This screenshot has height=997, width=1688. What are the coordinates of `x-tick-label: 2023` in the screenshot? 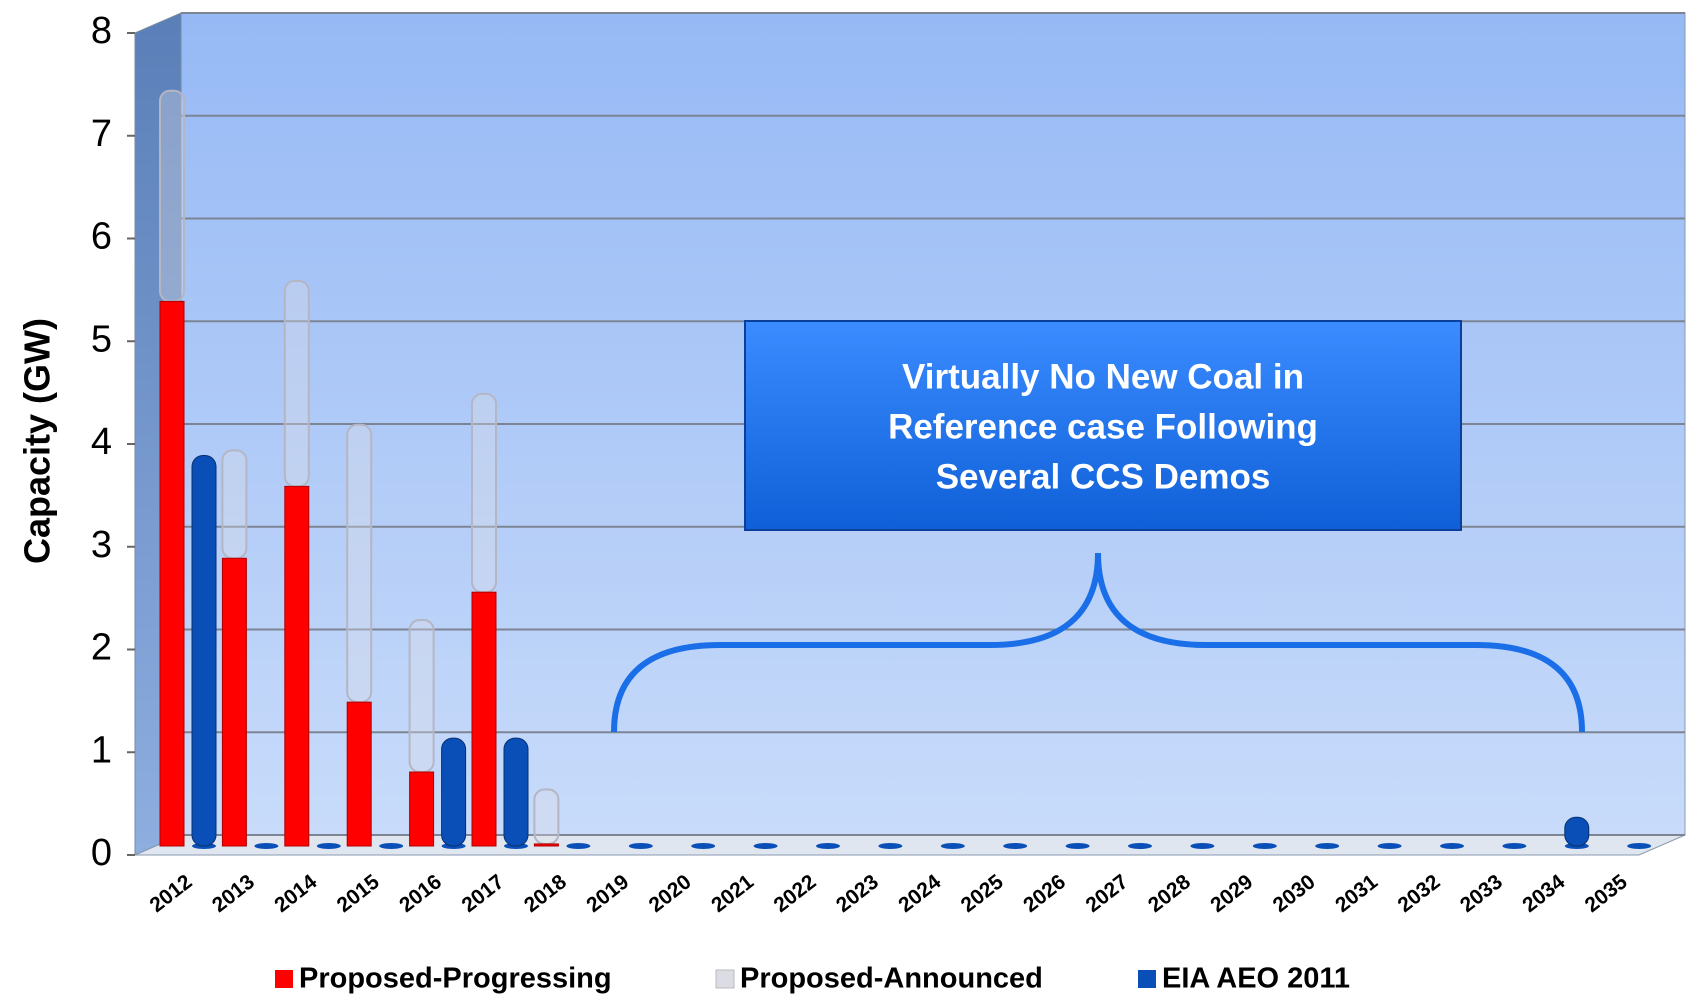 It's located at (857, 893).